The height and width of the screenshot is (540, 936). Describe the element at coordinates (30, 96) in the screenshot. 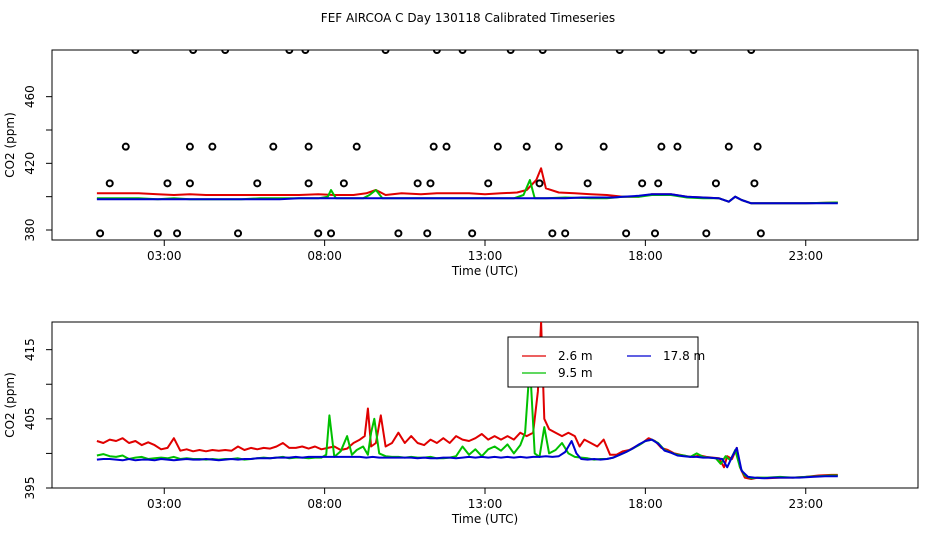

I see `y-tick-label: 460` at that location.